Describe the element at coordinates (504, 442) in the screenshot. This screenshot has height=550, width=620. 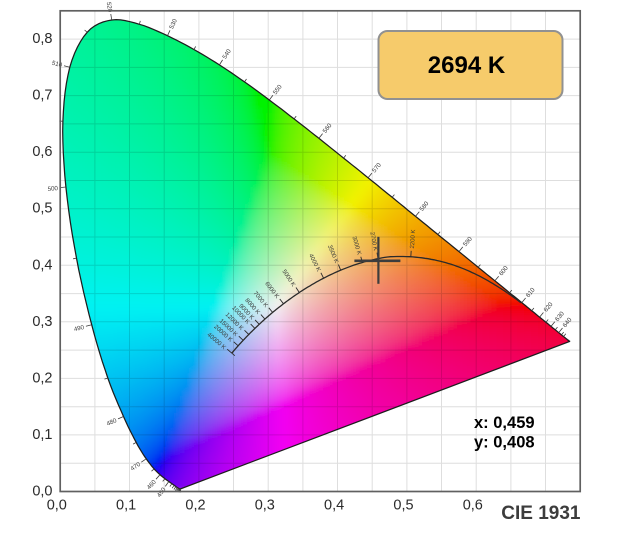
I see `svg-text: y: 0,408` at that location.